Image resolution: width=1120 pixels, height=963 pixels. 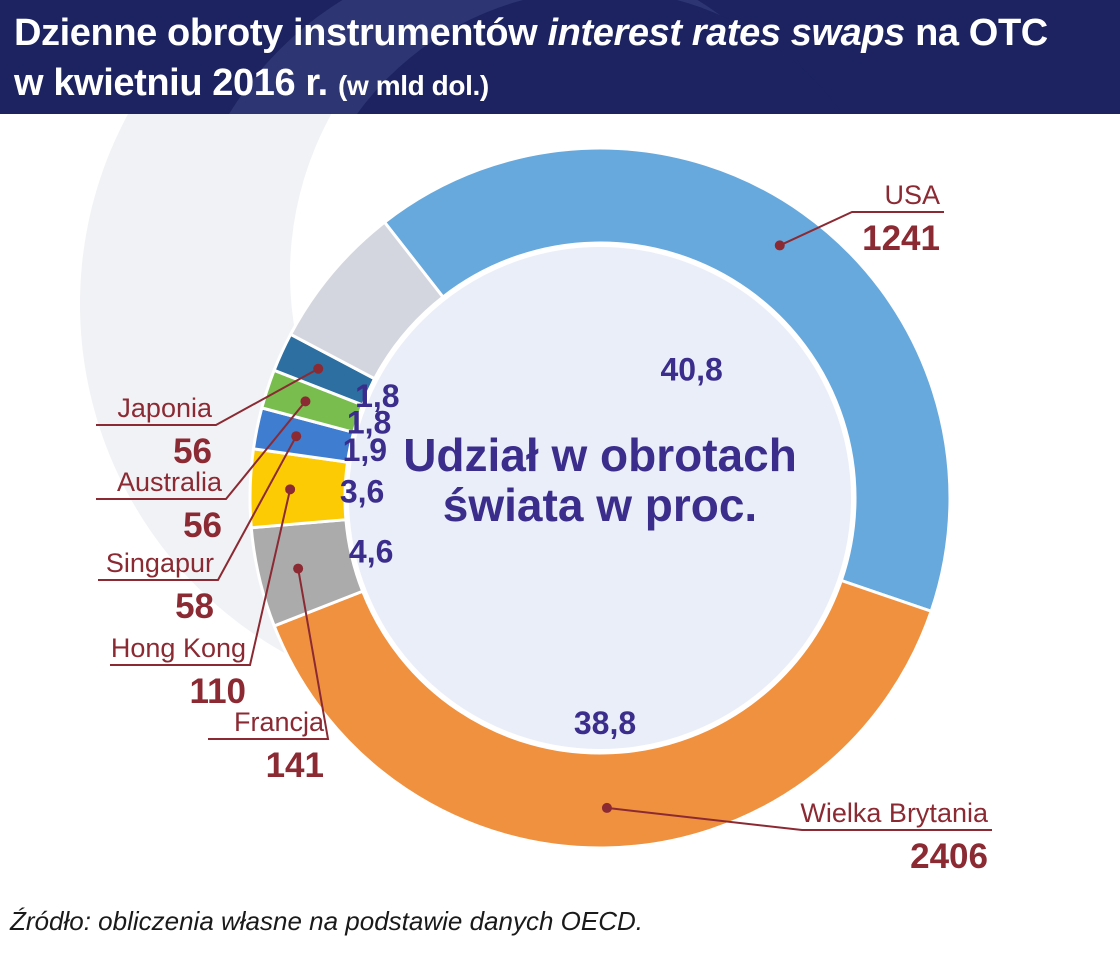 I want to click on country-label-usa: USA, so click(x=912, y=195).